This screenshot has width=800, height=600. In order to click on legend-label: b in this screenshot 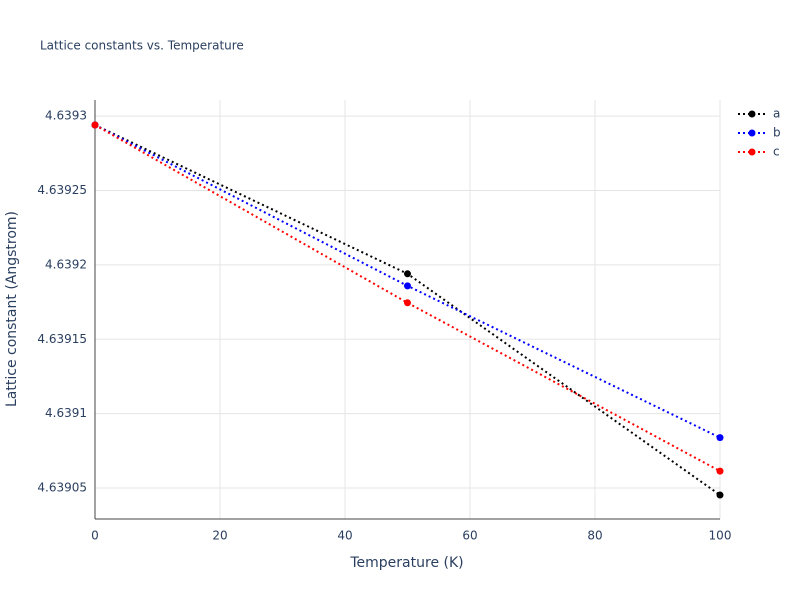, I will do `click(777, 133)`.